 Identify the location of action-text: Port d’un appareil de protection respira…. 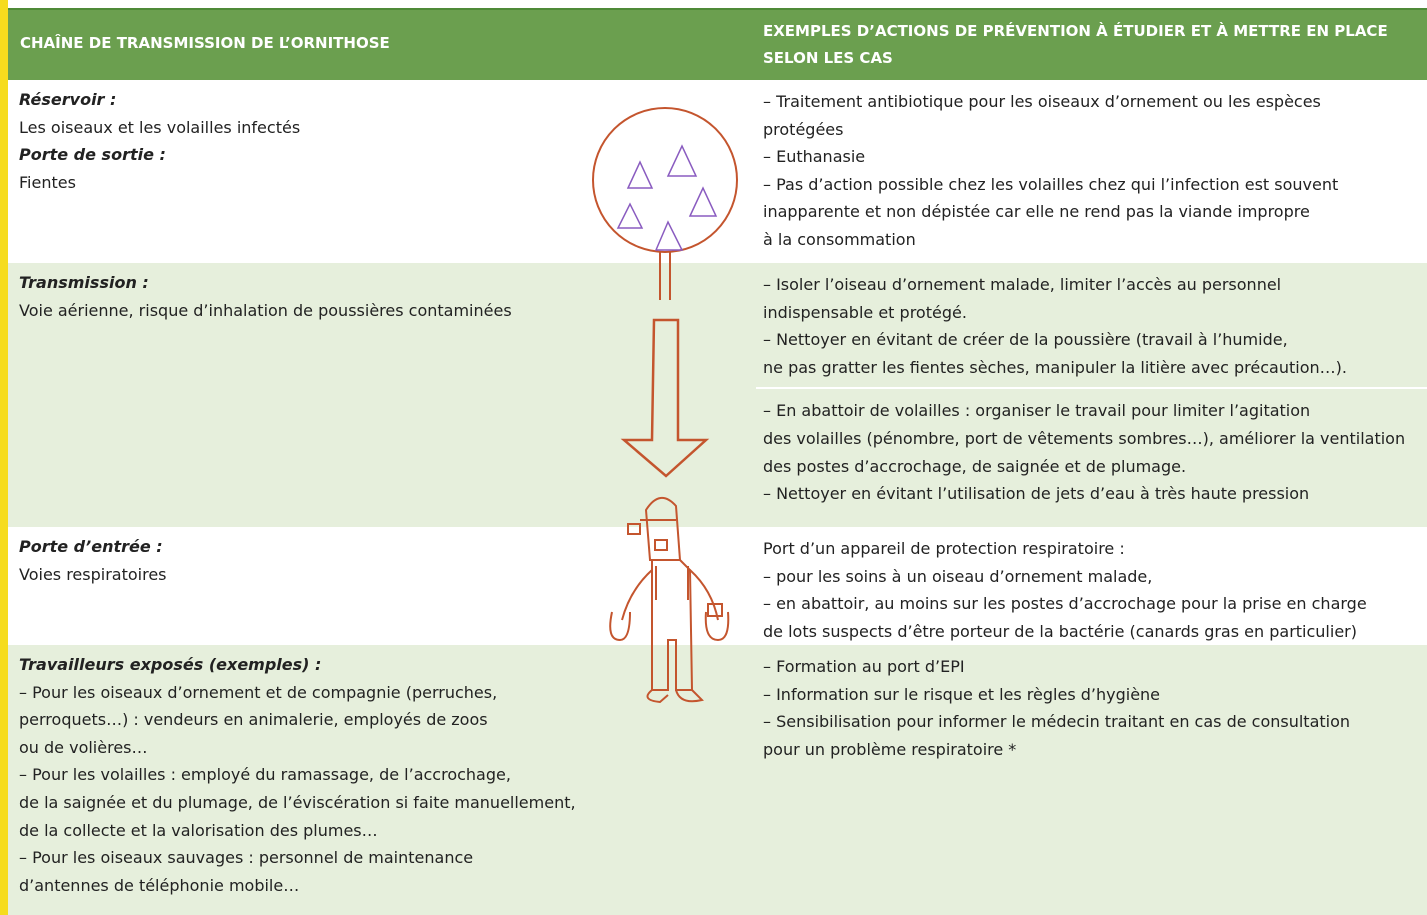
(944, 548).